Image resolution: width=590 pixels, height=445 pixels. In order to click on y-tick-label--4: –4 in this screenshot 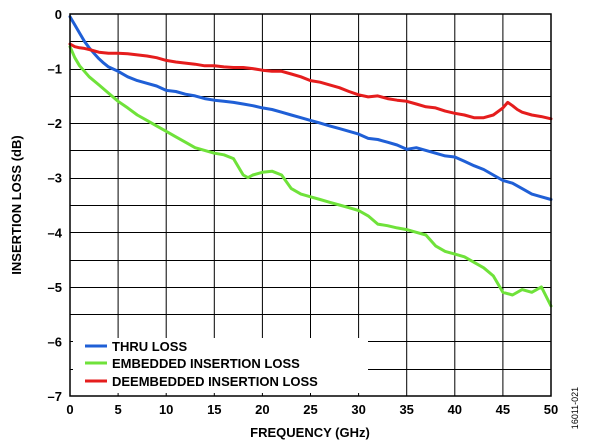, I will do `click(55, 232)`.